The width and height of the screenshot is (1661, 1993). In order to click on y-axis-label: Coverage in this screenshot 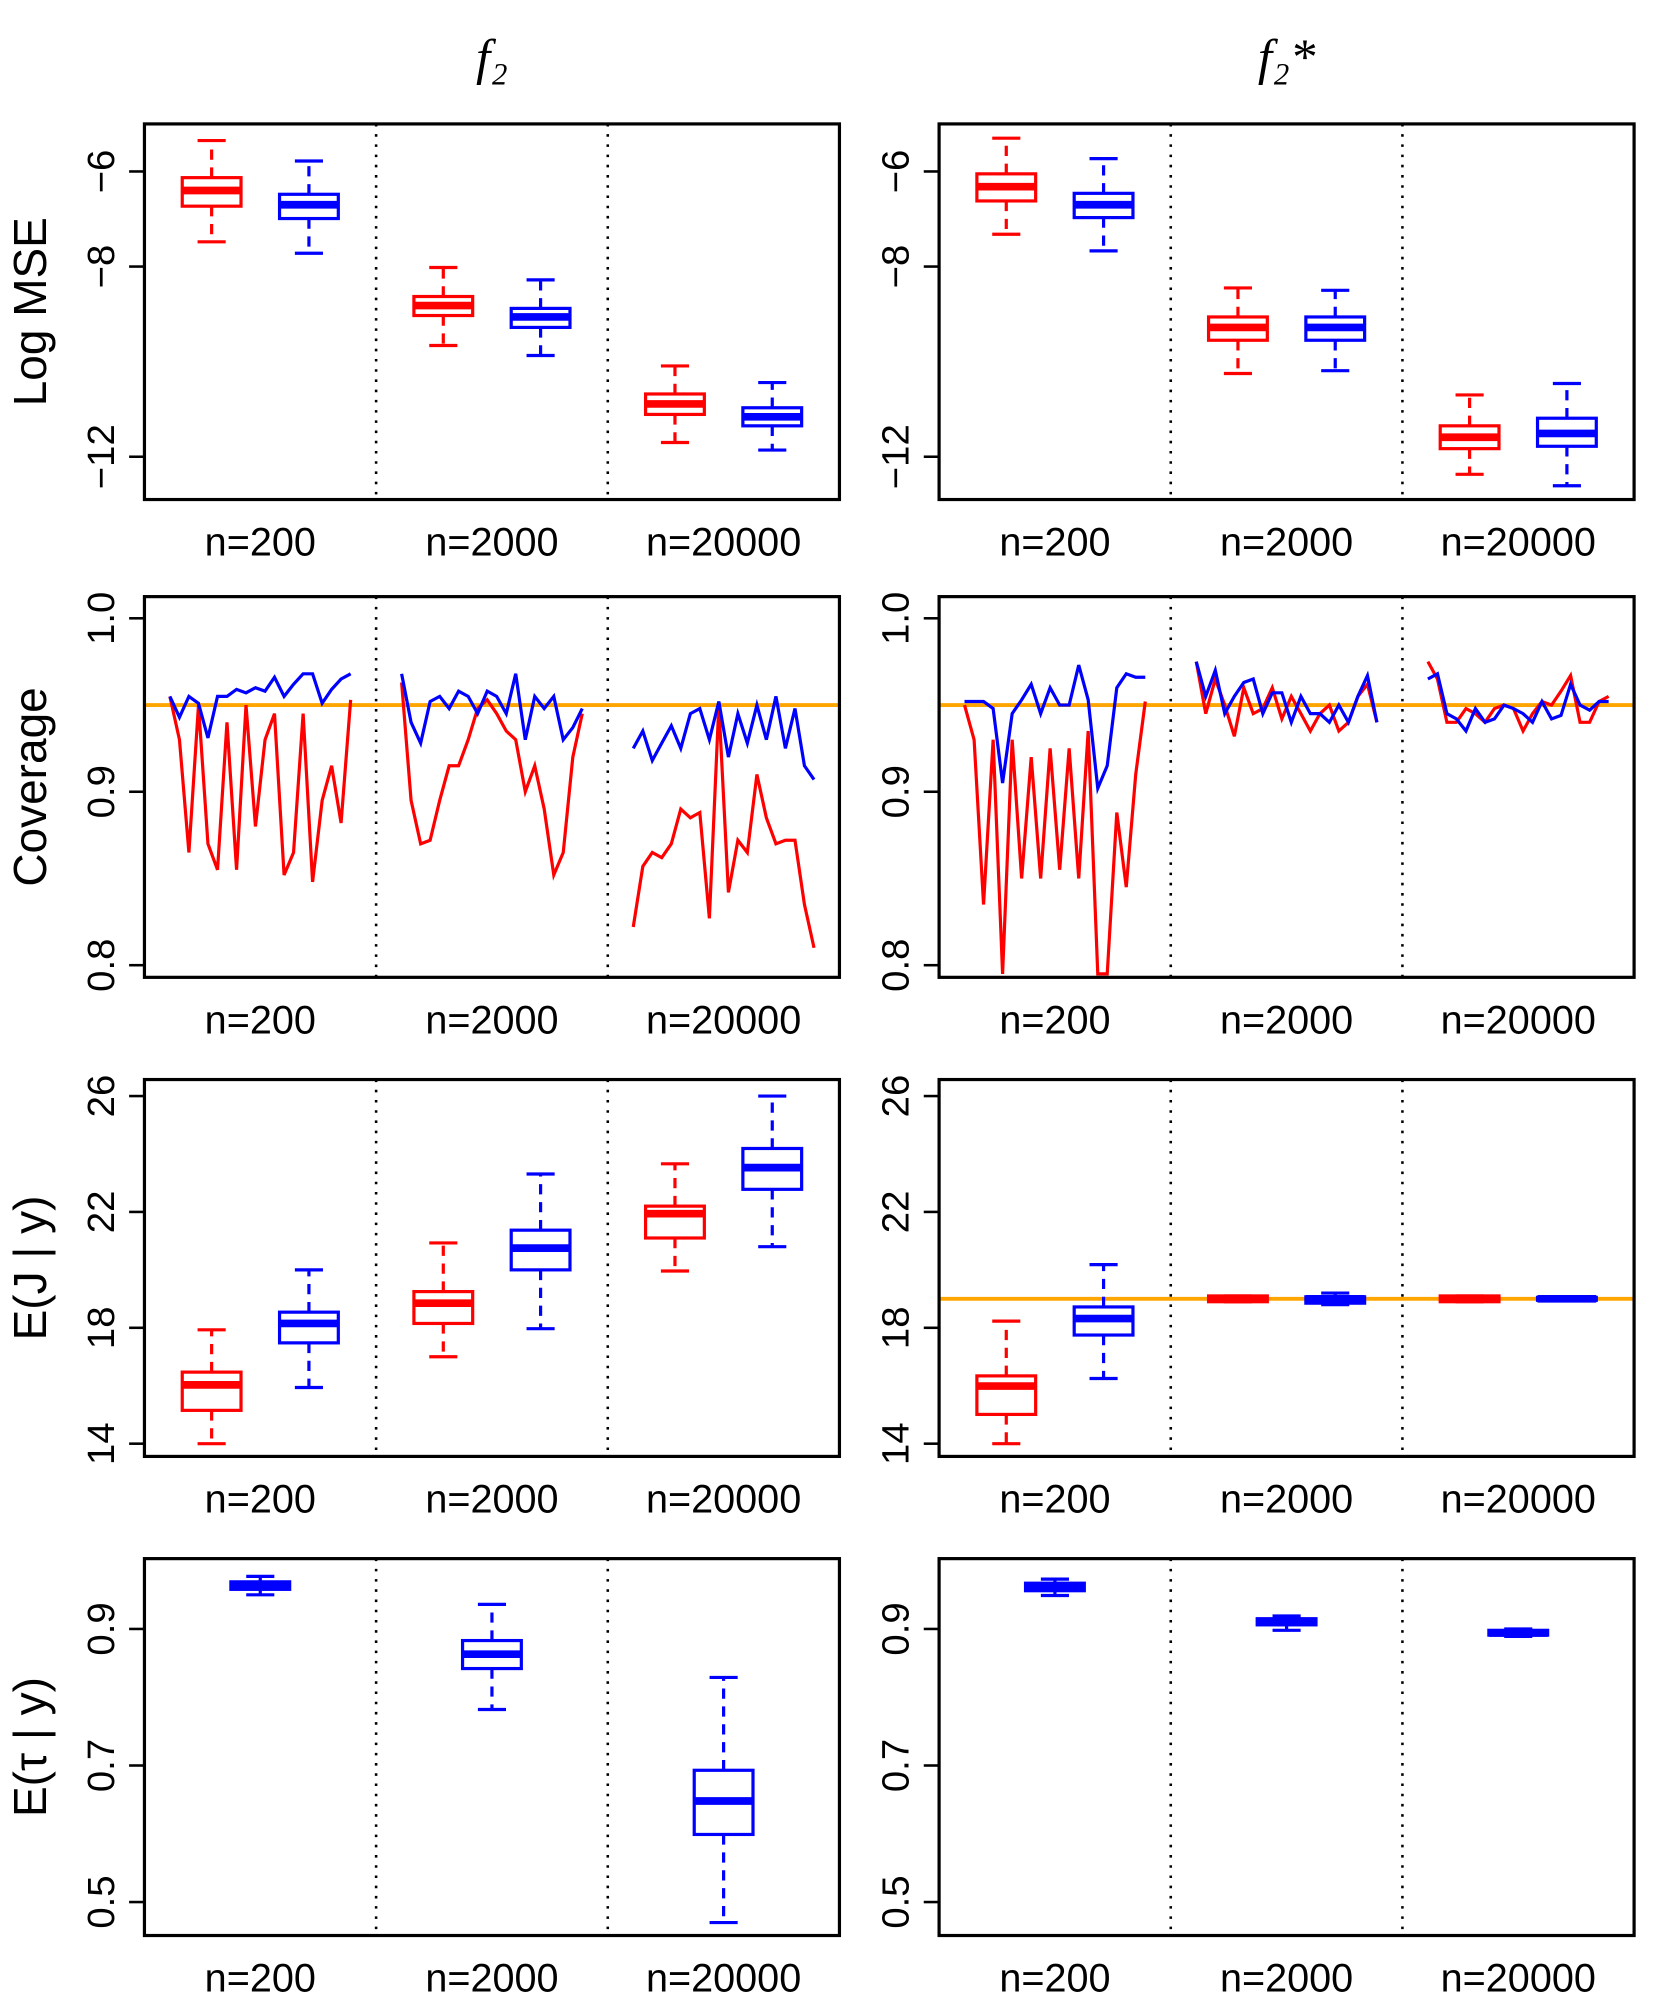, I will do `click(30, 786)`.